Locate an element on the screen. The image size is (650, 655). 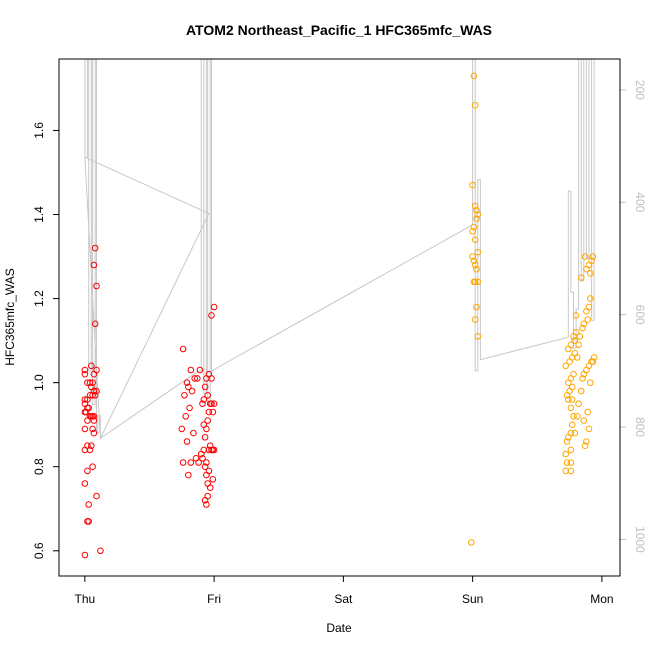
x-tick-label: Mon is located at coordinates (601, 599).